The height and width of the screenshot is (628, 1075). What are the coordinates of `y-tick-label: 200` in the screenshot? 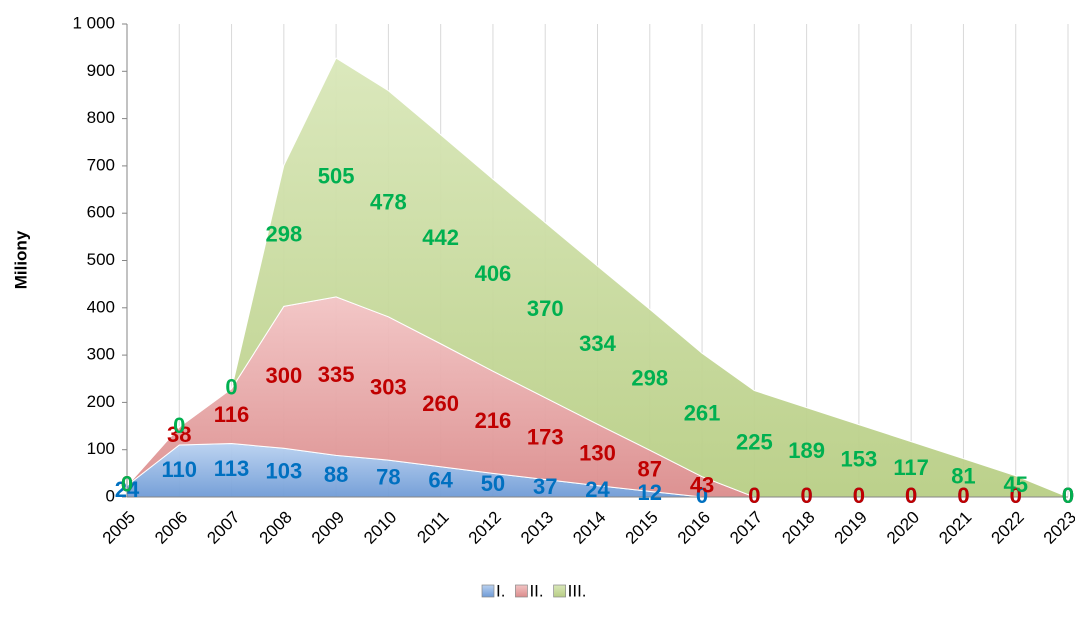 It's located at (101, 401).